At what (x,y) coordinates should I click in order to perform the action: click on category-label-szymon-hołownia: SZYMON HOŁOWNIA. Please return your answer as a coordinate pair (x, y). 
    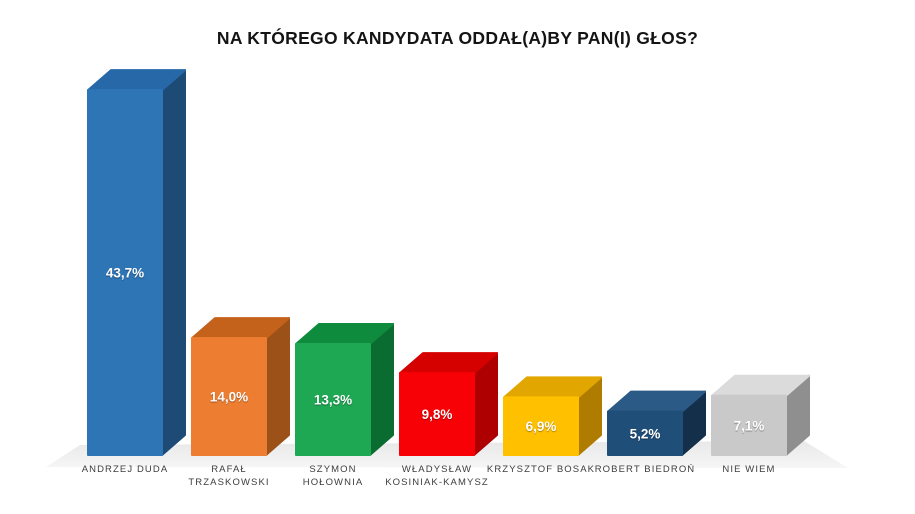
    Looking at the image, I should click on (333, 476).